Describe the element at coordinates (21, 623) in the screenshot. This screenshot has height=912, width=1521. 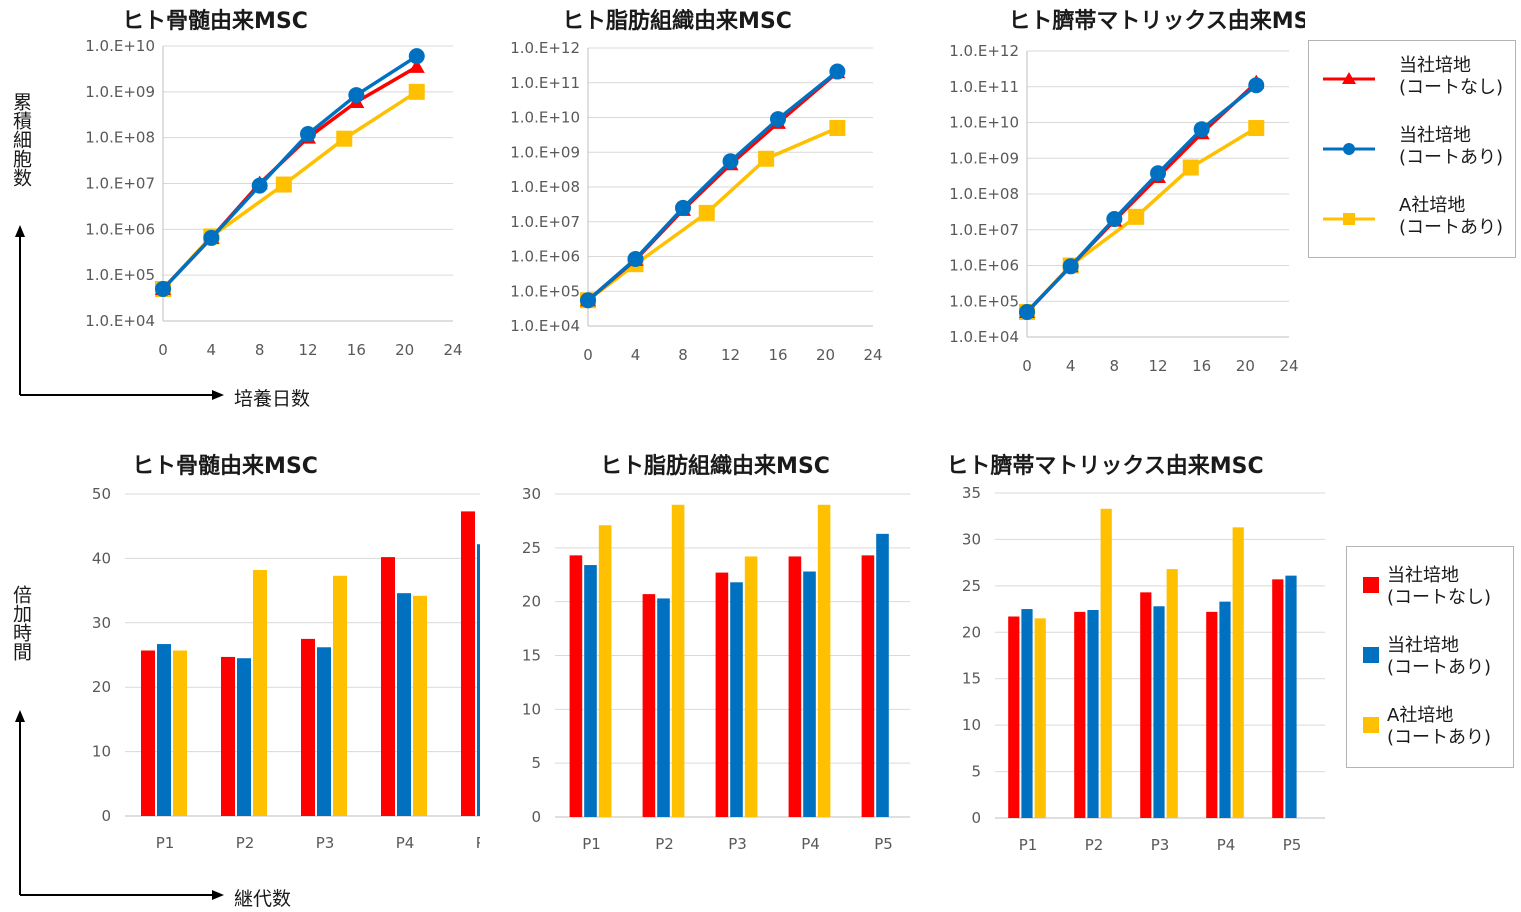
I see `bar-ylabel: 倍加時間` at that location.